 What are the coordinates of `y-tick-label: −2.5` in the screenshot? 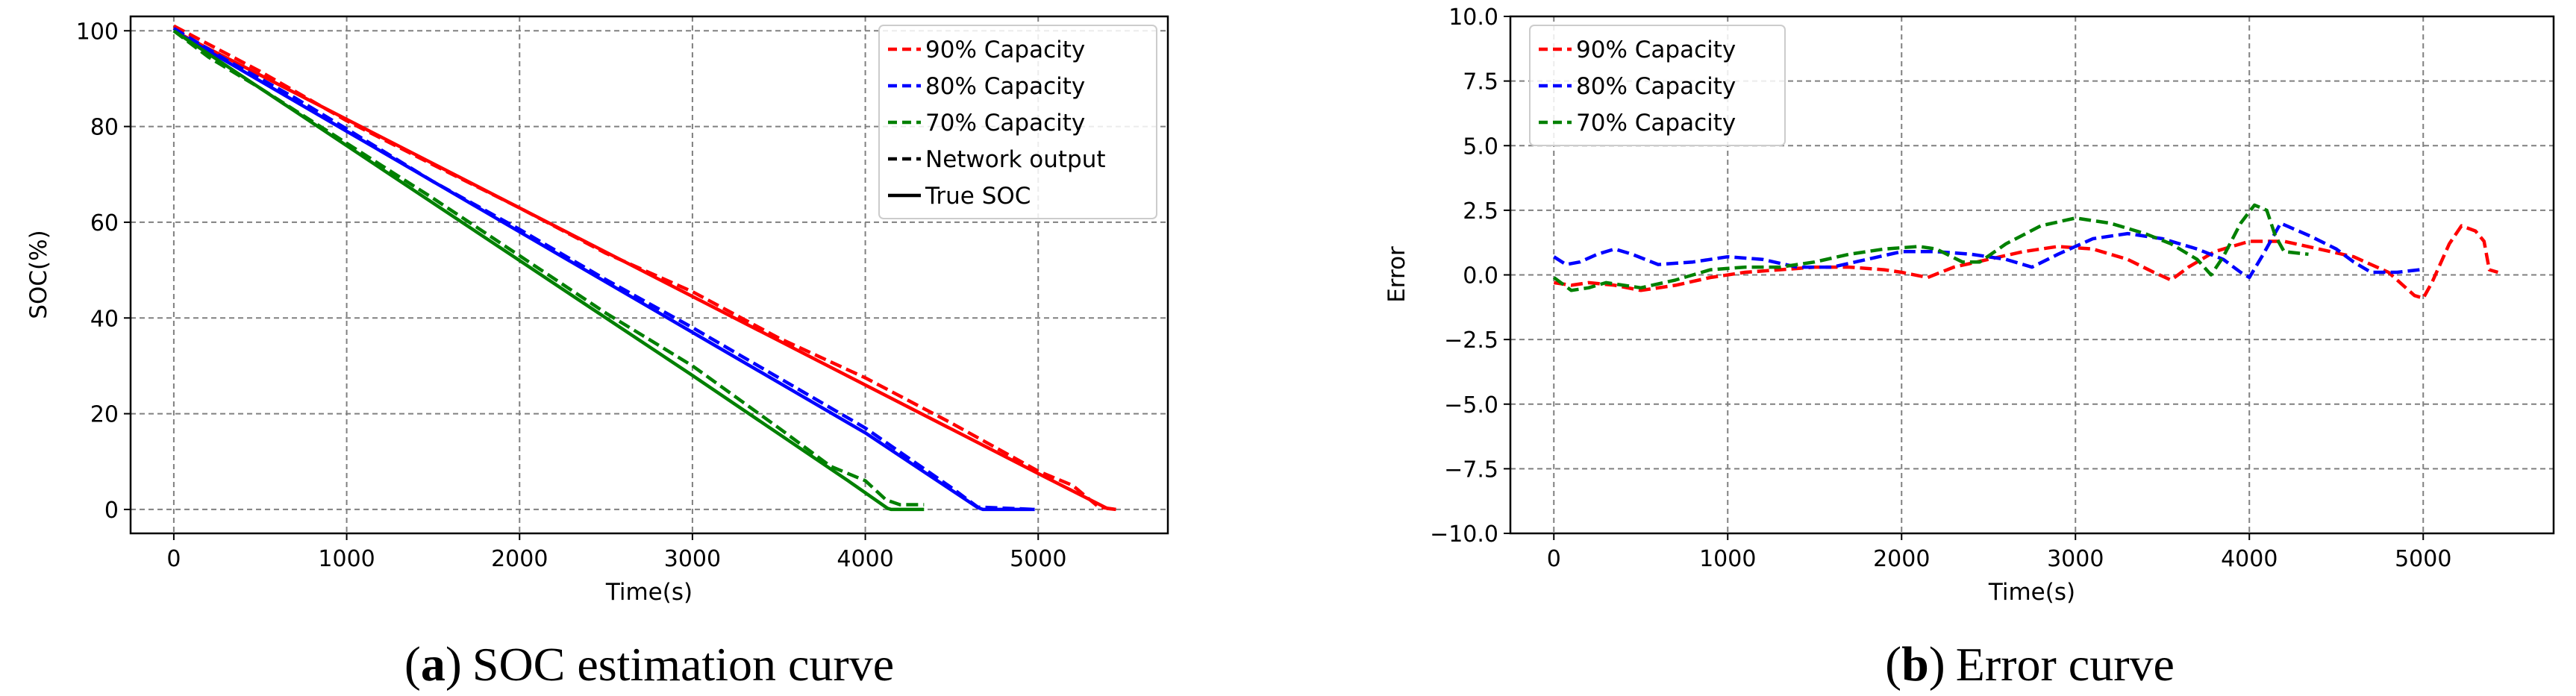 It's located at (1471, 340).